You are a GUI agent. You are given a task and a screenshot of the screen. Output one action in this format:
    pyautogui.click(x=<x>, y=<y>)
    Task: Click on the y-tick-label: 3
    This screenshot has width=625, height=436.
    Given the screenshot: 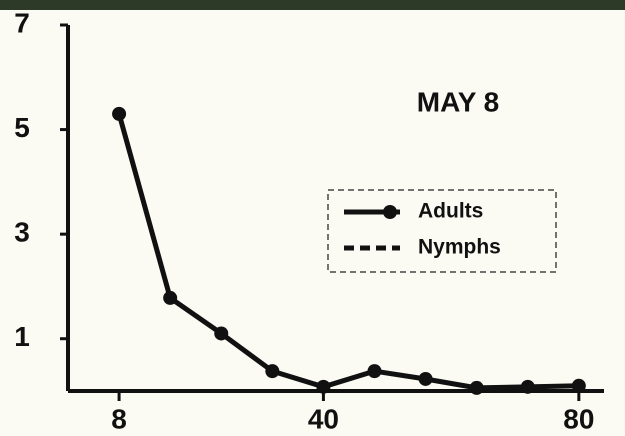 What is the action you would take?
    pyautogui.click(x=22, y=232)
    